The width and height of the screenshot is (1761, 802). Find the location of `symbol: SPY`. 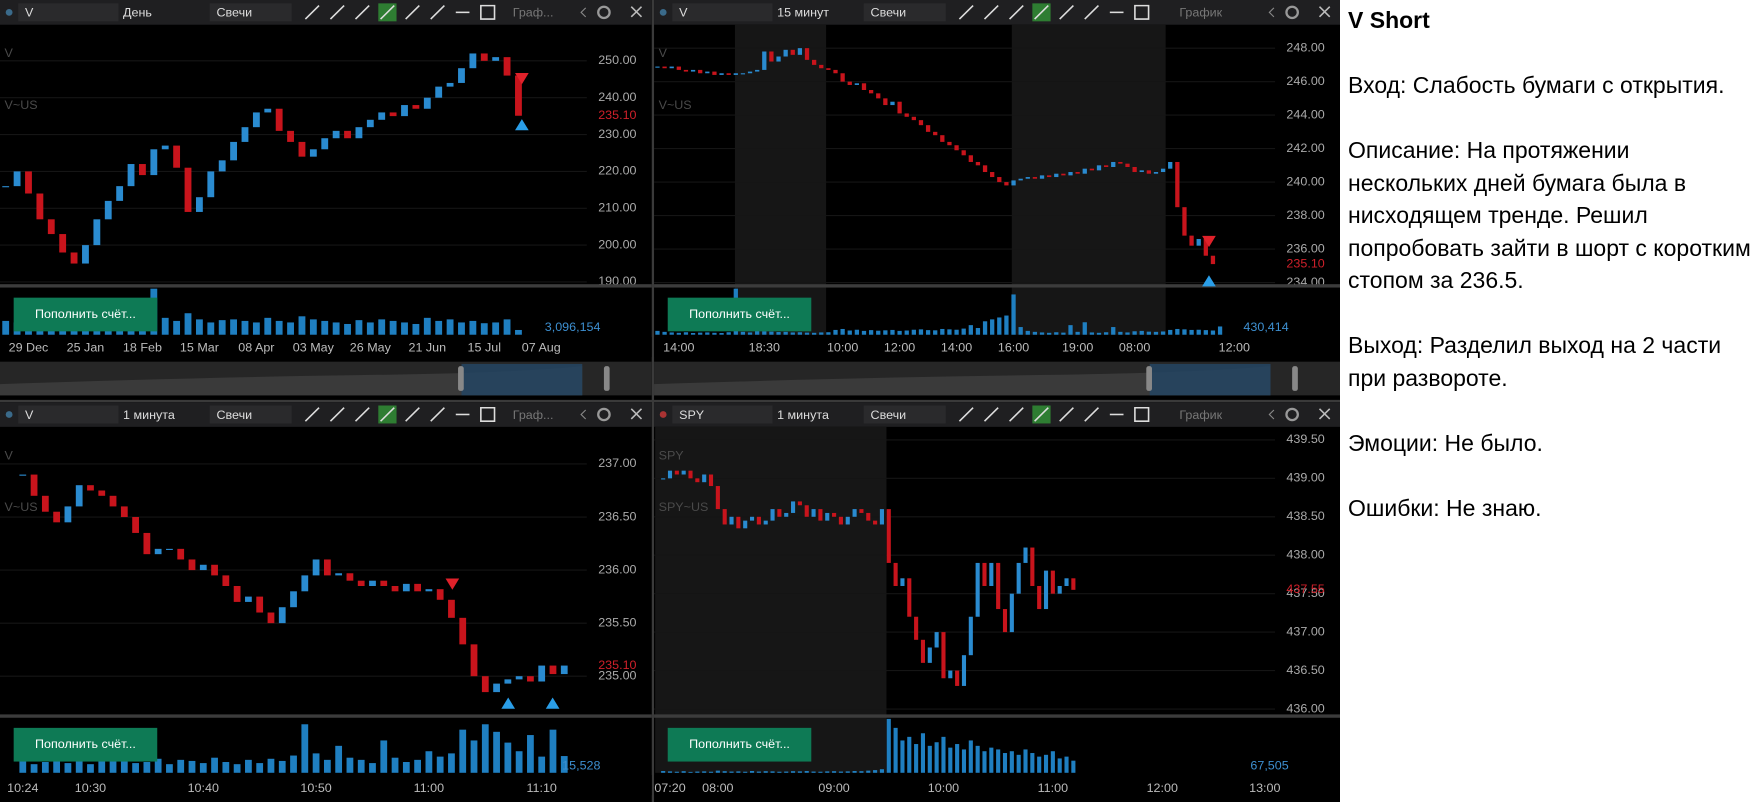

symbol: SPY is located at coordinates (692, 415).